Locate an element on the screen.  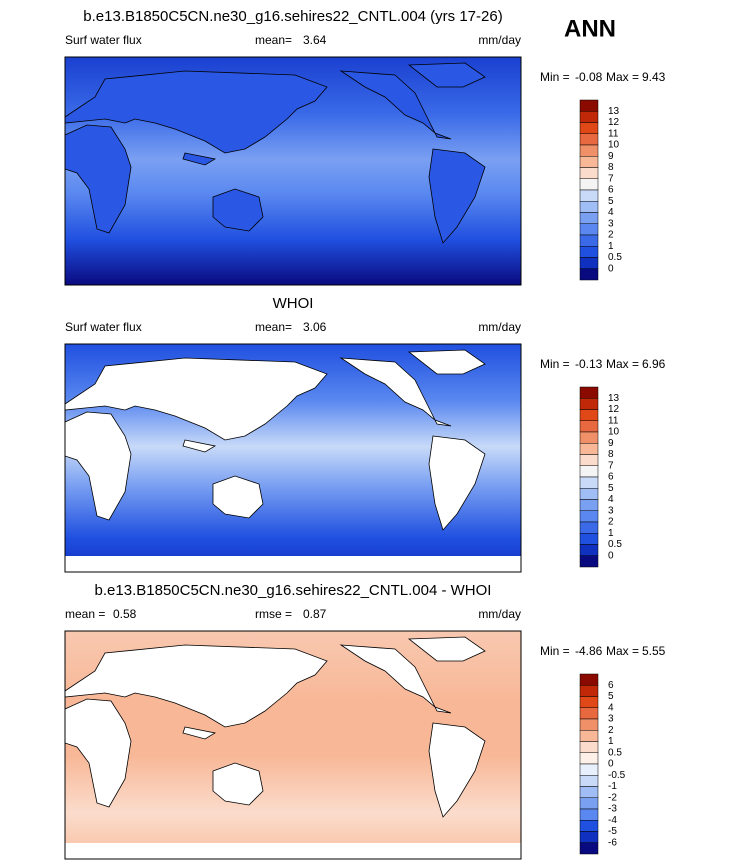
colorbar-label: 7 is located at coordinates (611, 178).